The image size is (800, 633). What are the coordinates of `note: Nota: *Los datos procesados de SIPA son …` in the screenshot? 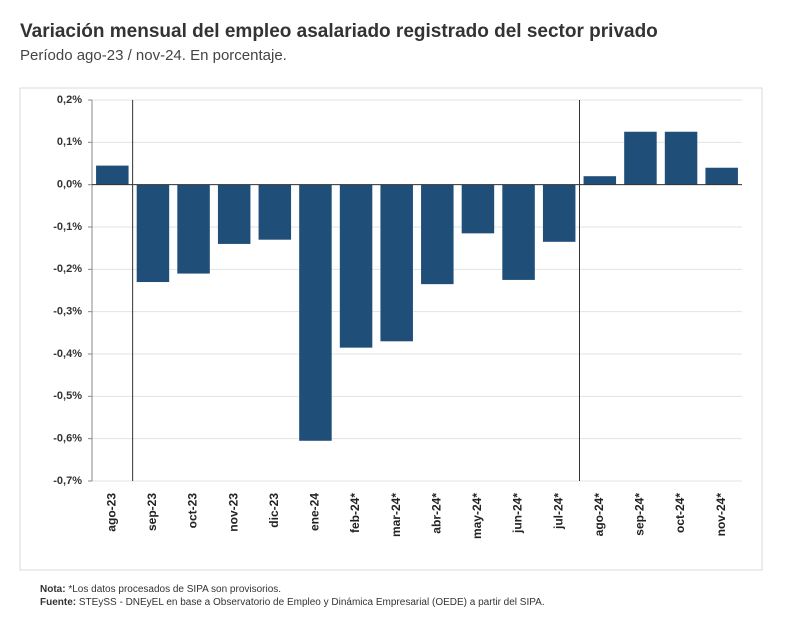 It's located at (160, 589).